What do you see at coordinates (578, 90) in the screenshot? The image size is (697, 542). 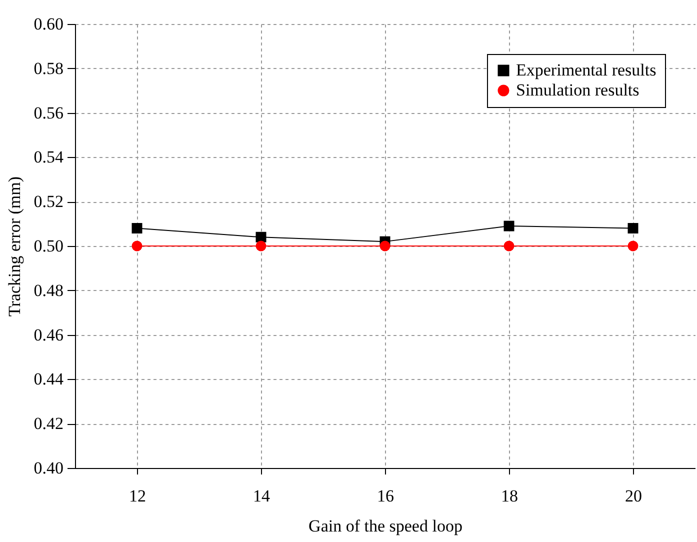 I see `legend-label: Simulation results` at bounding box center [578, 90].